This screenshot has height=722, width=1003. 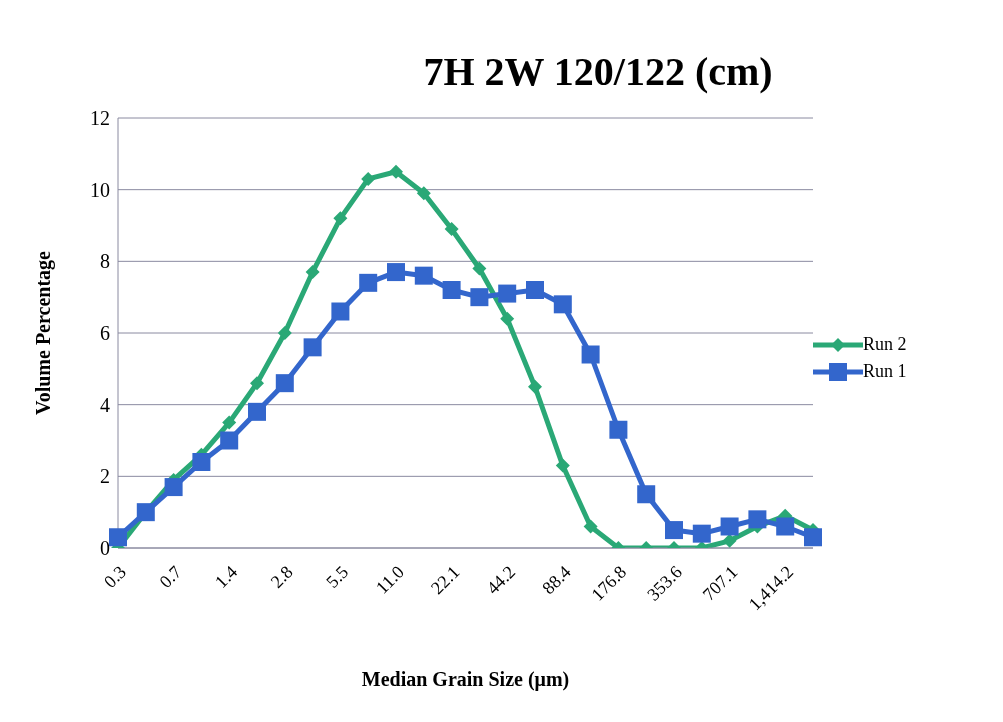 What do you see at coordinates (105, 261) in the screenshot?
I see `y-tick-label: 8` at bounding box center [105, 261].